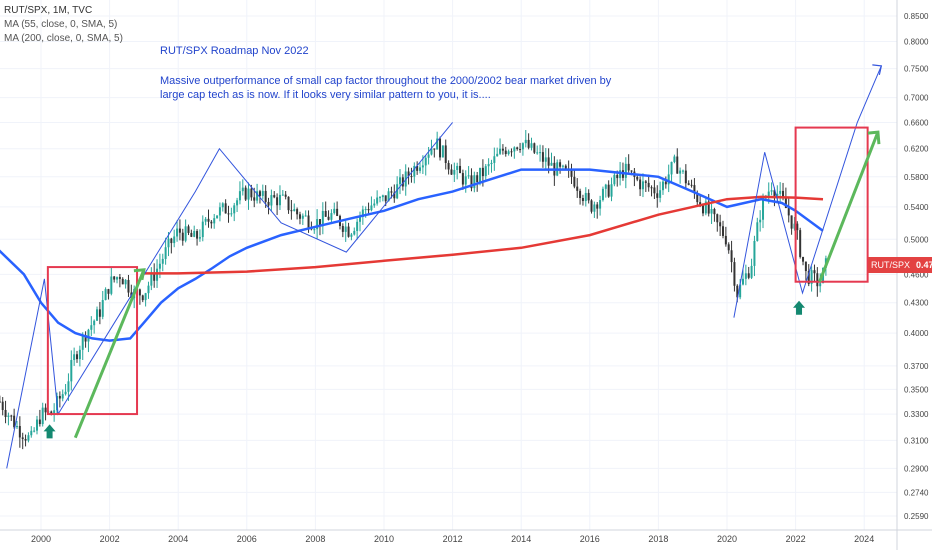  Describe the element at coordinates (831, 204) in the screenshot. I see `highlight-box` at that location.